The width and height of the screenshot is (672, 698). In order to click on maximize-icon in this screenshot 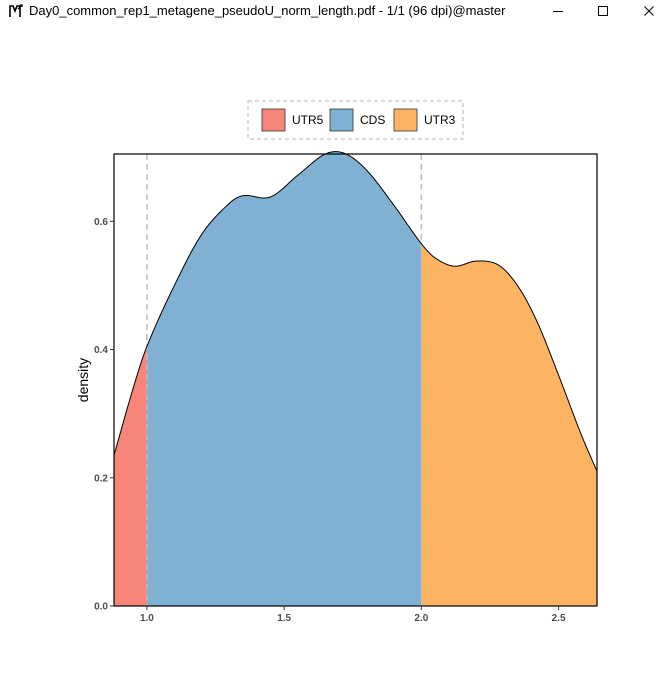, I will do `click(603, 11)`.